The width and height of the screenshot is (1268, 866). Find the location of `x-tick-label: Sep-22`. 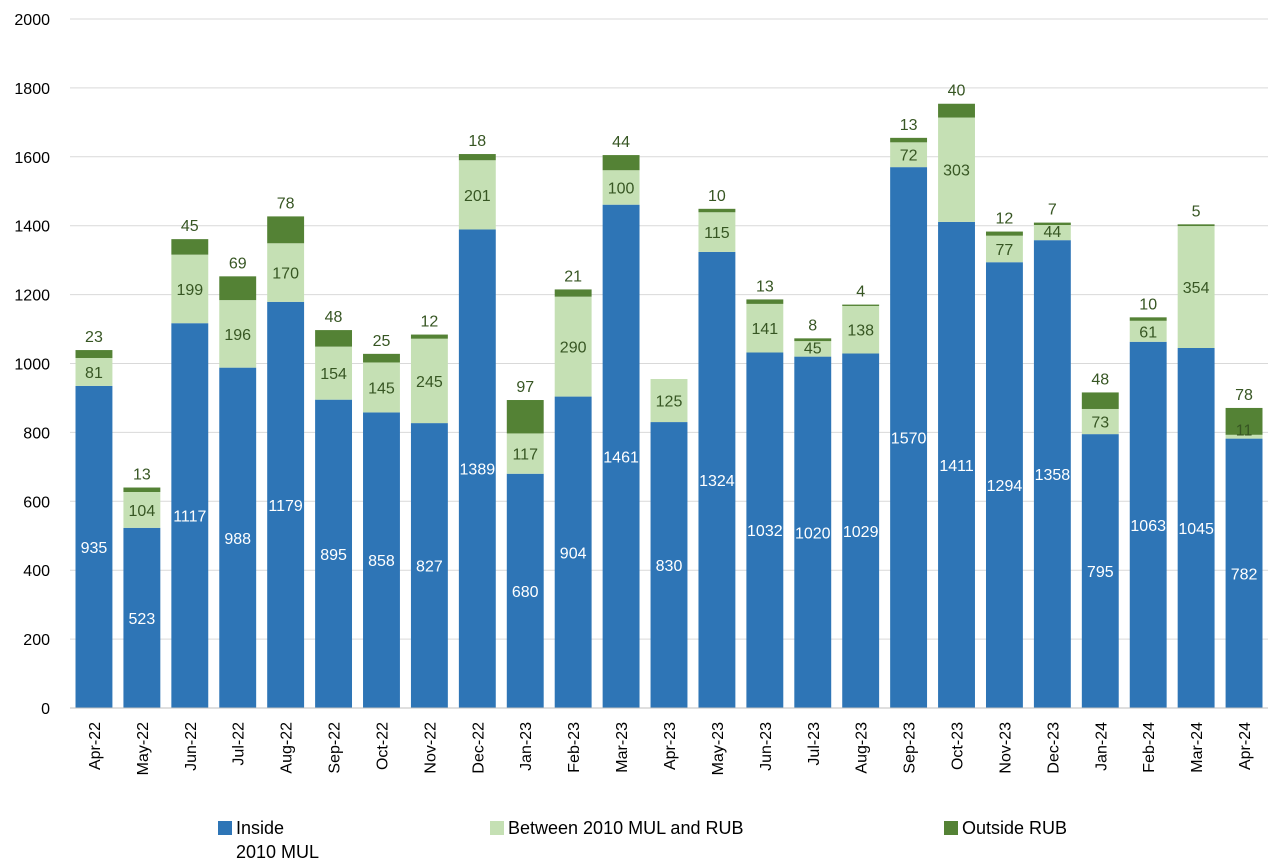

x-tick-label: Sep-22 is located at coordinates (335, 748).